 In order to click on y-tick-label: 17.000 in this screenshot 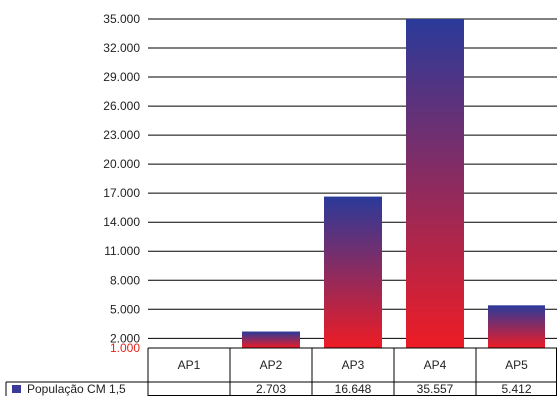, I will do `click(121, 193)`.